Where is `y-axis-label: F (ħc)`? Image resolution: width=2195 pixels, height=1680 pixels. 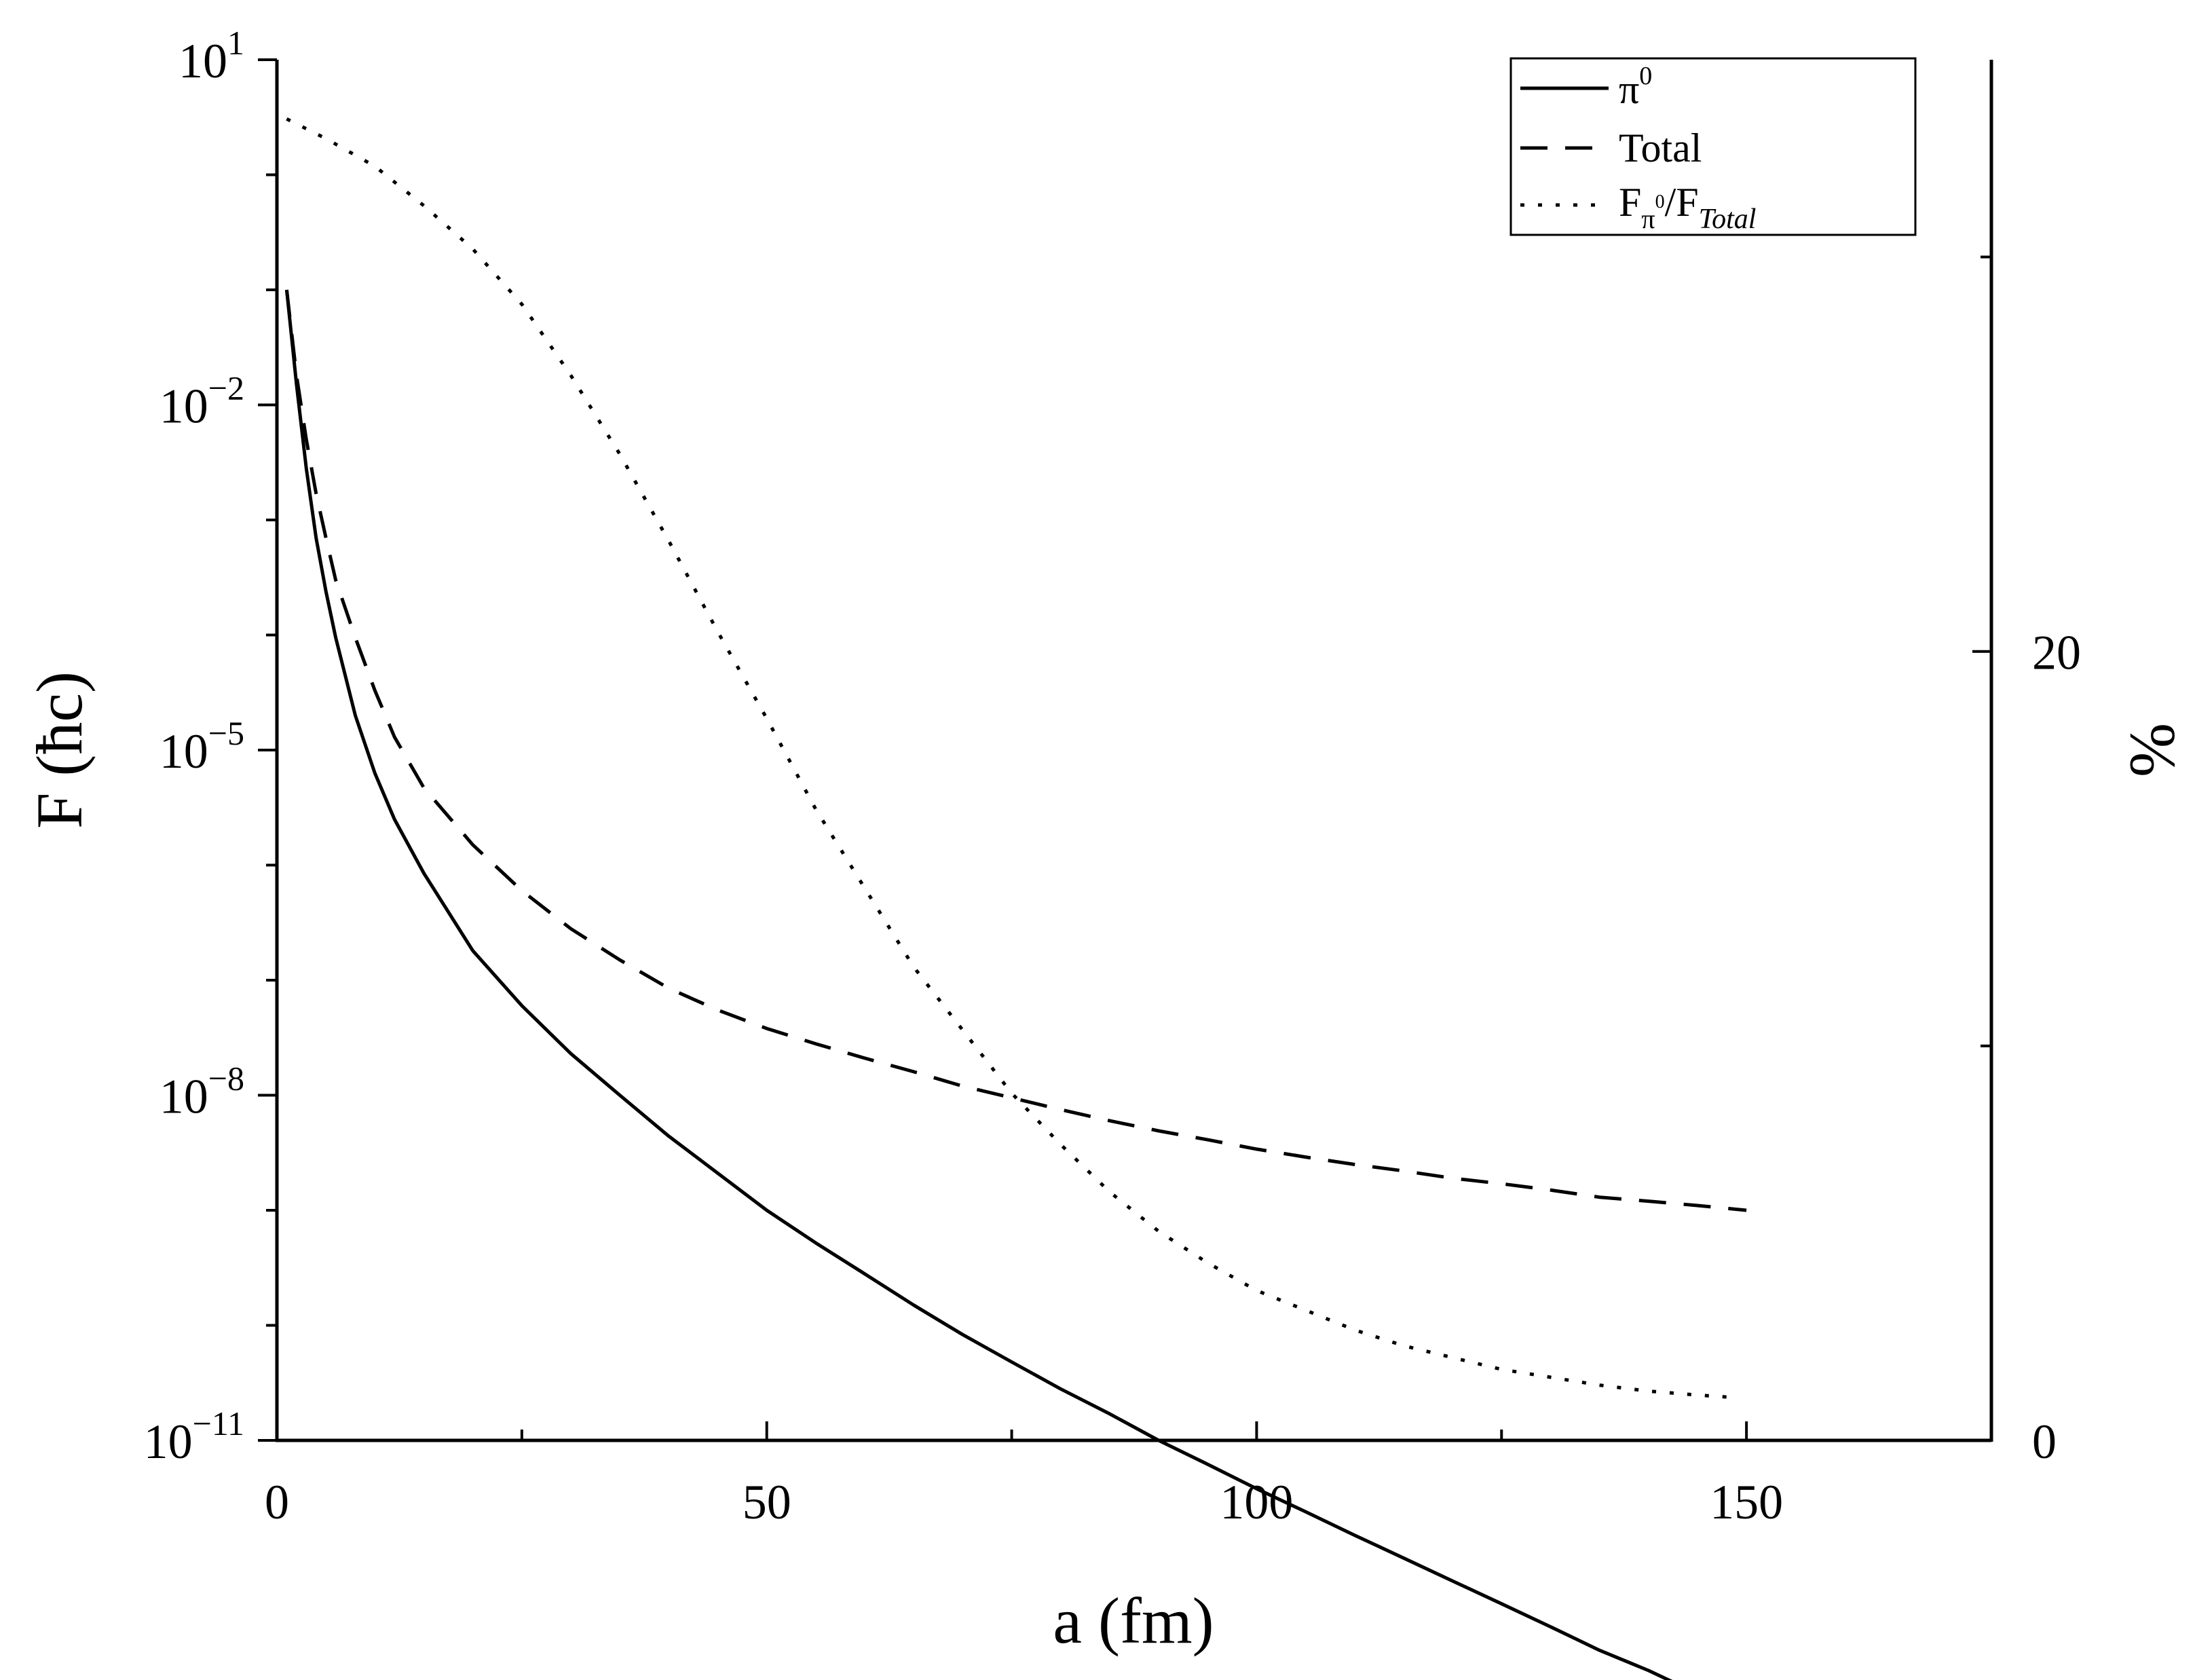
y-axis-label: F (ħc) is located at coordinates (59, 750).